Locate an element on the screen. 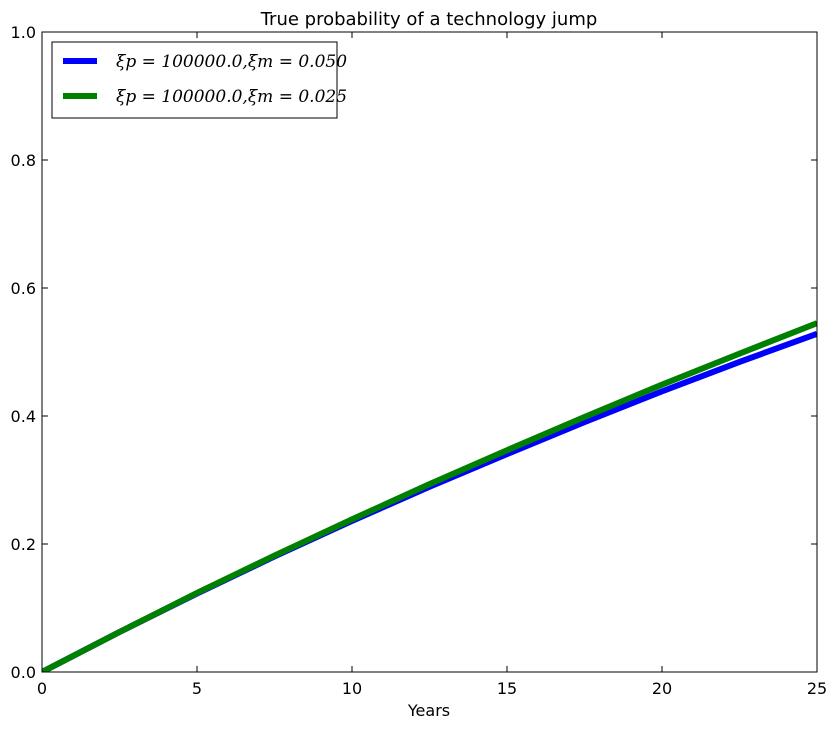 The height and width of the screenshot is (730, 837). legend-label-1: ξp = 100000.0,ξm = 0.050 is located at coordinates (231, 62).